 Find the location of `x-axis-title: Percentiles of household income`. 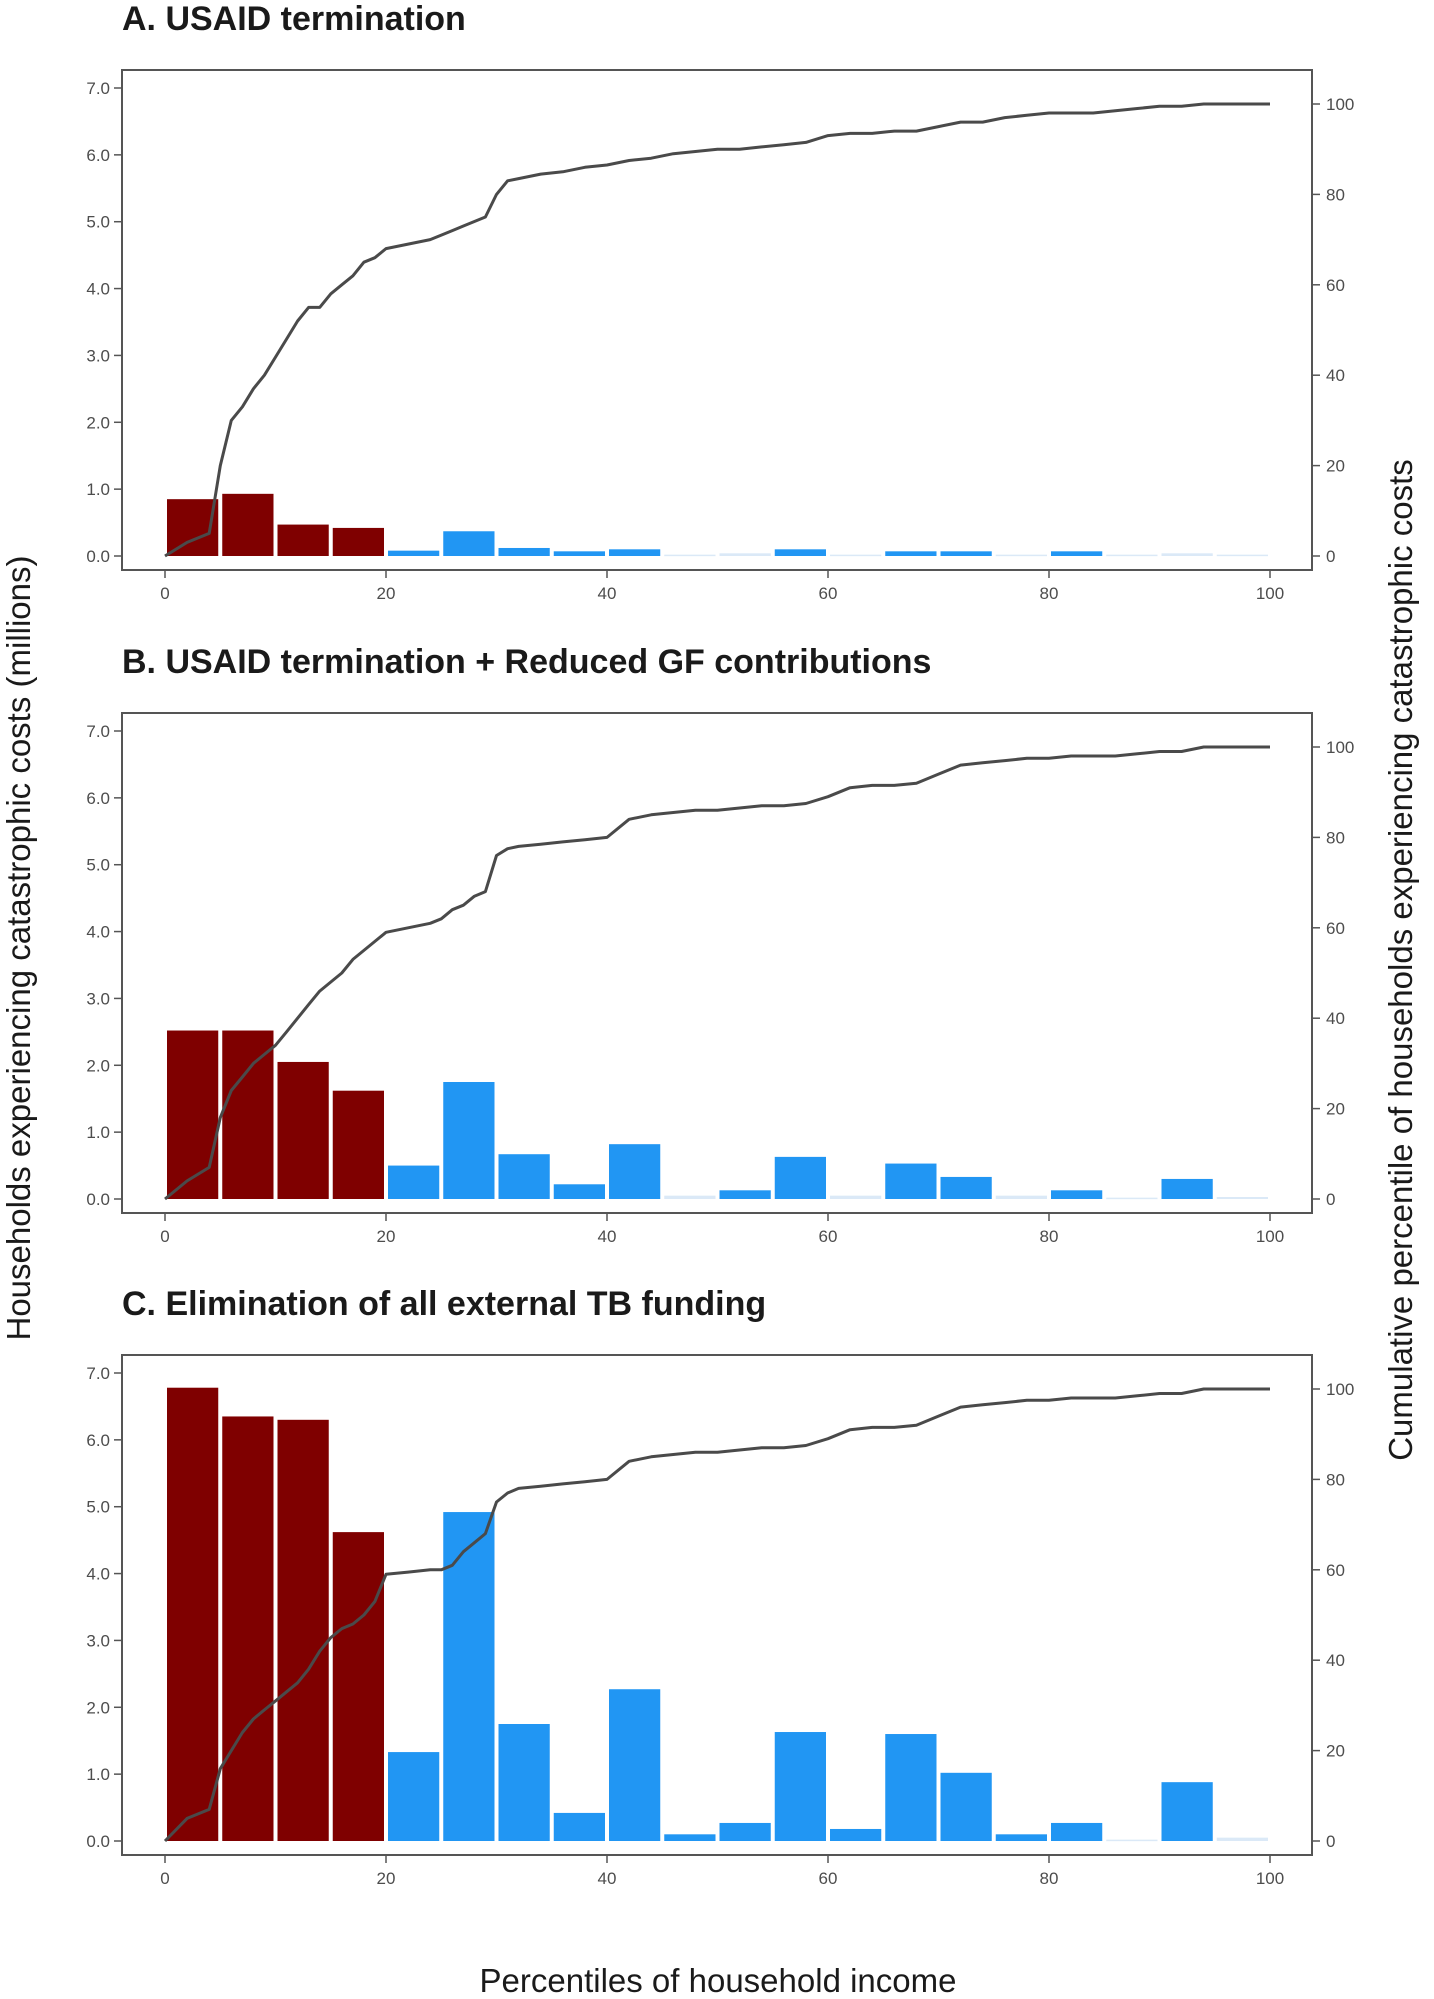

x-axis-title: Percentiles of household income is located at coordinates (718, 1980).